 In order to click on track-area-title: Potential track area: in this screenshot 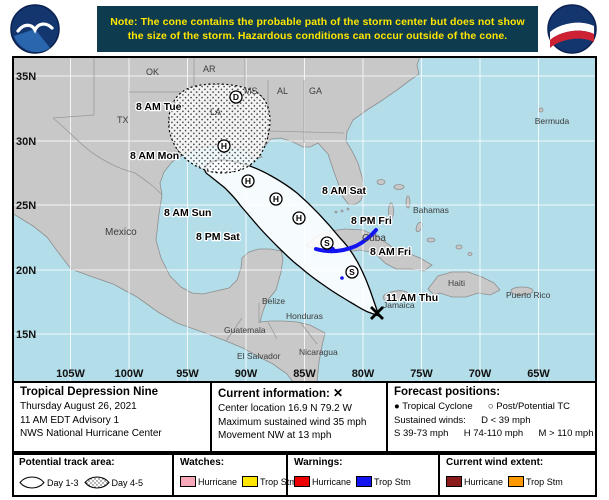, I will do `click(67, 462)`.